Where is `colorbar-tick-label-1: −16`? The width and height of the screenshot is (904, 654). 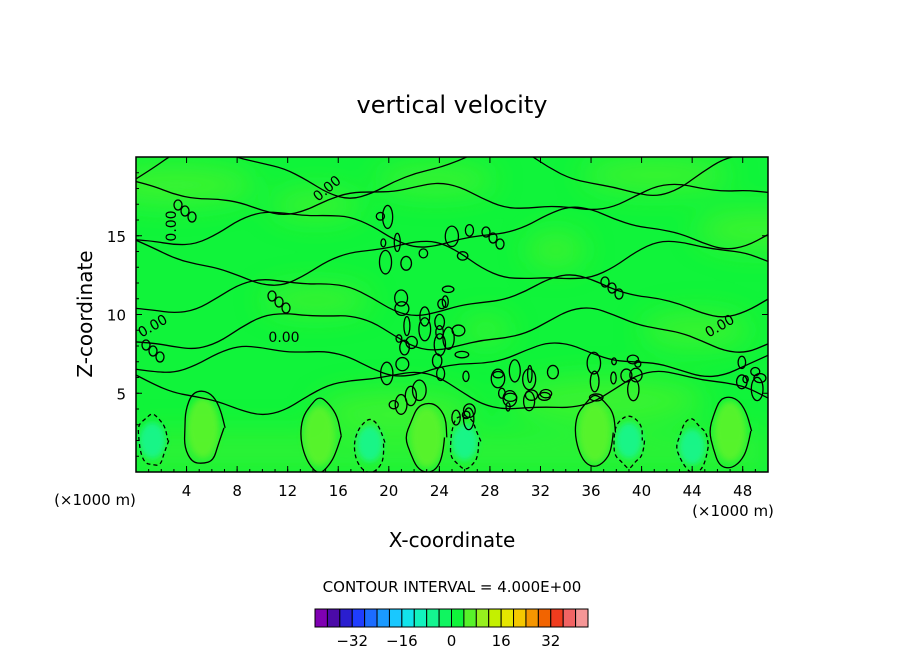
colorbar-tick-label-1: −16 is located at coordinates (402, 641).